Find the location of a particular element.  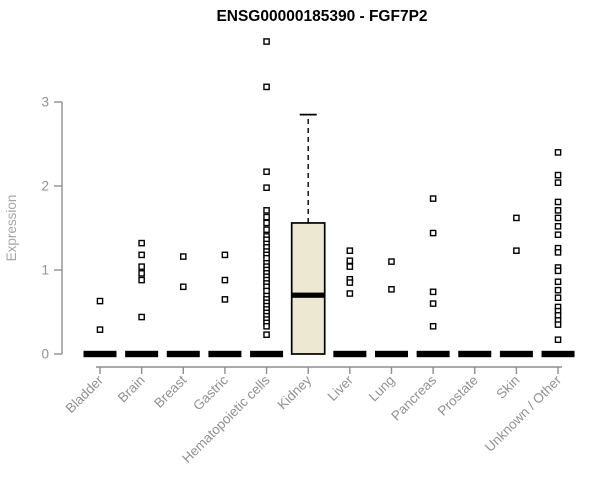

boxplot-skin is located at coordinates (516, 286).